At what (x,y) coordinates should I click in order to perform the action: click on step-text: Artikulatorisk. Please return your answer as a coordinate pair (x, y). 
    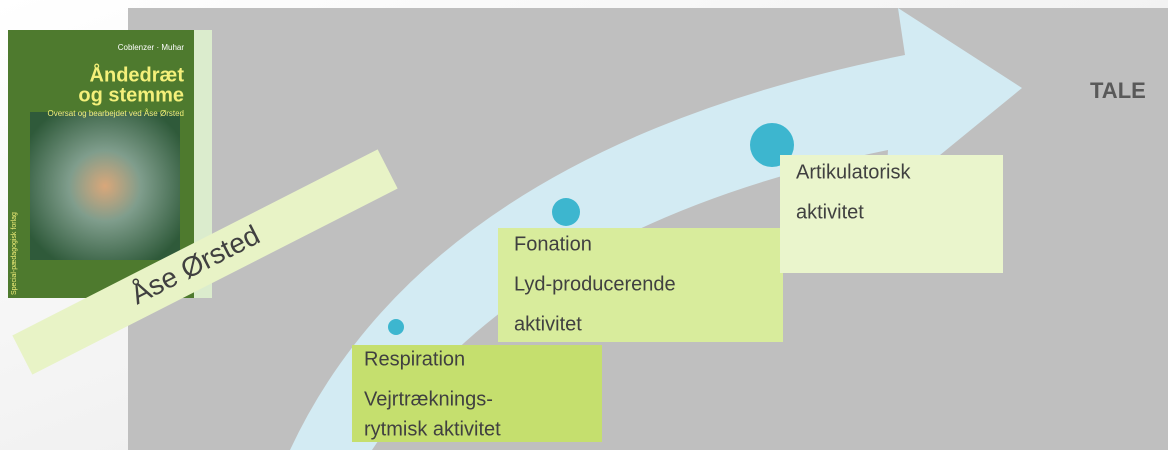
    Looking at the image, I should click on (853, 172).